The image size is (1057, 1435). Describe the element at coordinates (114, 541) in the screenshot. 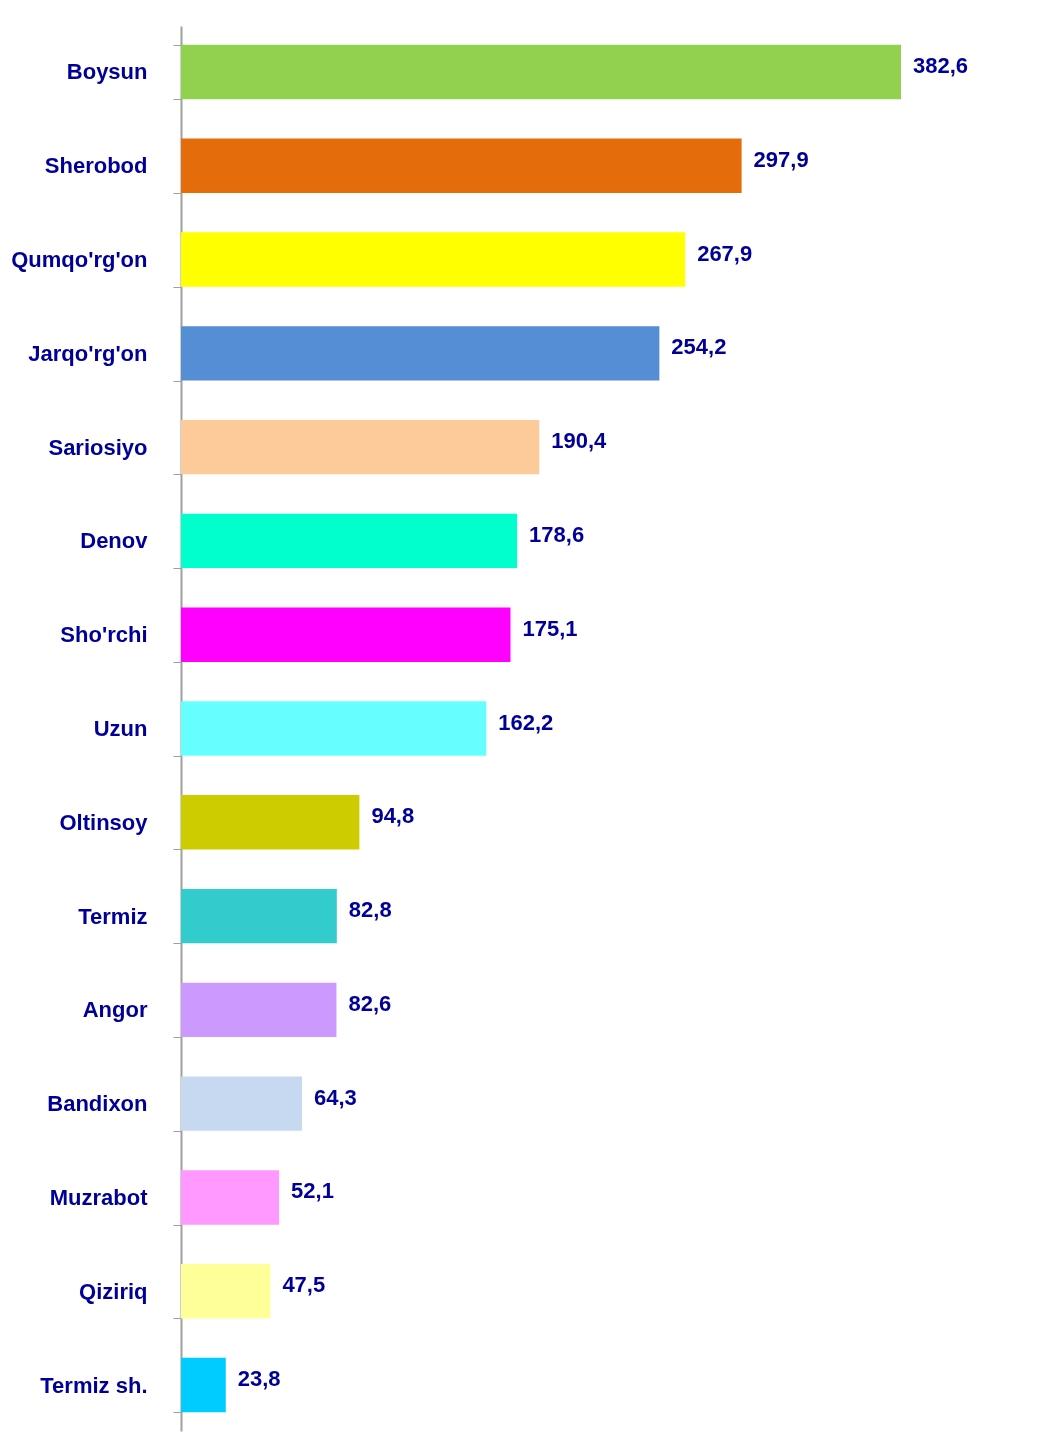

I see `y-tick-label: Denov` at that location.